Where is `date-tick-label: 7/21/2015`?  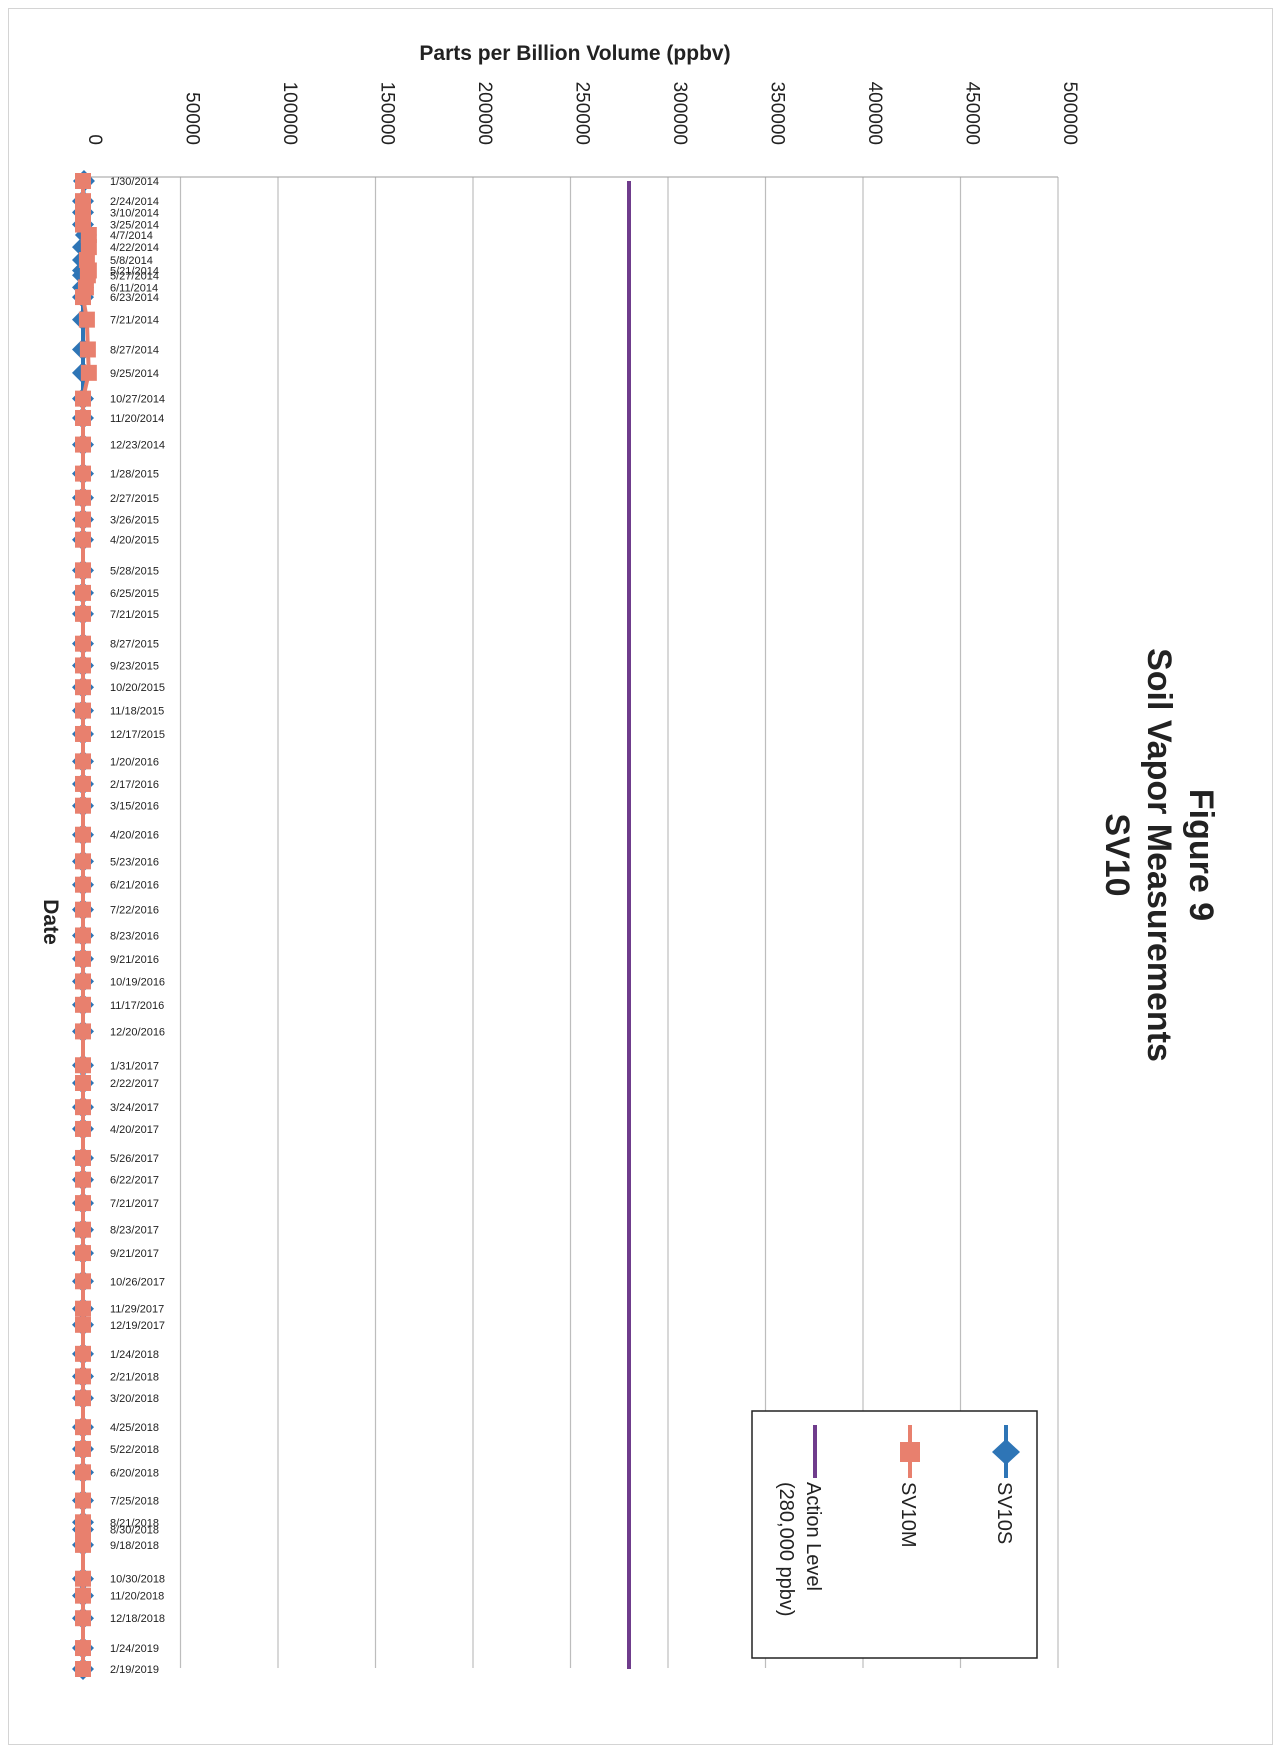
date-tick-label: 7/21/2015 is located at coordinates (134, 615).